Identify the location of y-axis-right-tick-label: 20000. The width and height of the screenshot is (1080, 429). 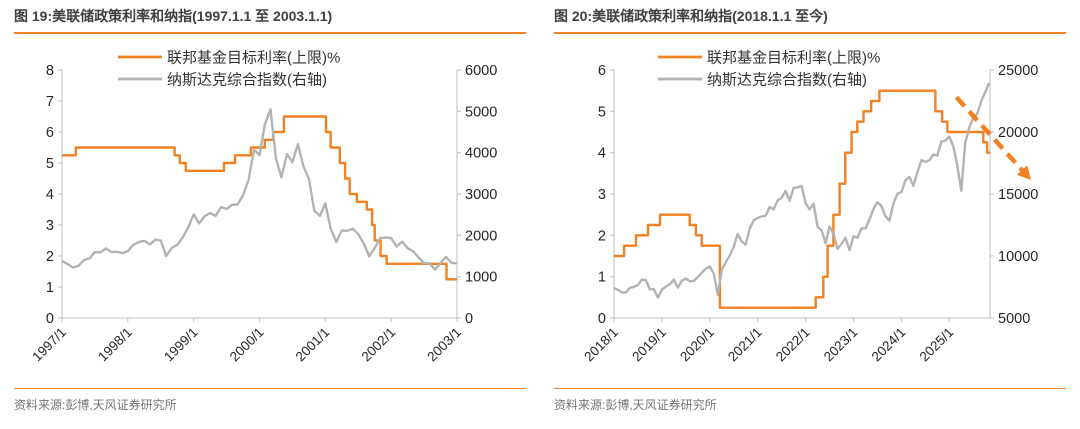
(1018, 133).